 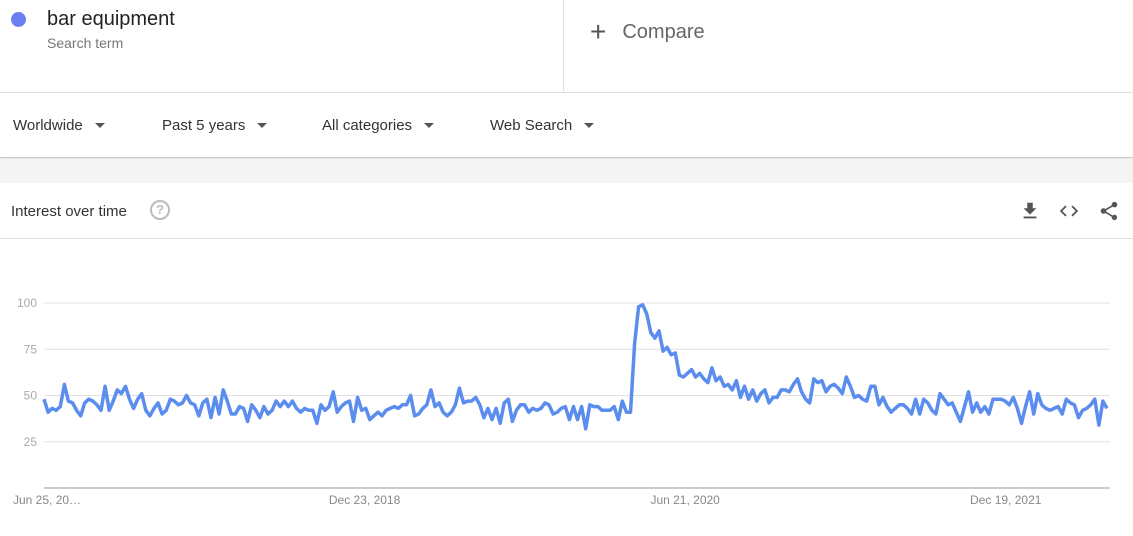 I want to click on y-tick-label: 50, so click(x=31, y=396).